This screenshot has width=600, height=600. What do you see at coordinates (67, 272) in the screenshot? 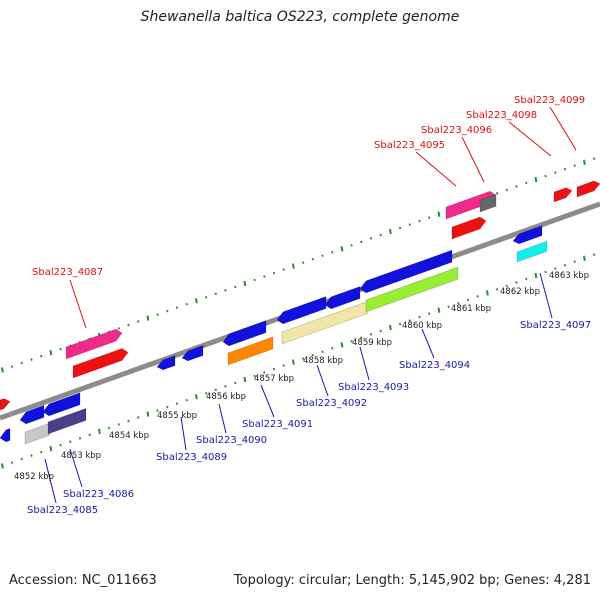
I see `gene-label: Sbal223_4087` at bounding box center [67, 272].